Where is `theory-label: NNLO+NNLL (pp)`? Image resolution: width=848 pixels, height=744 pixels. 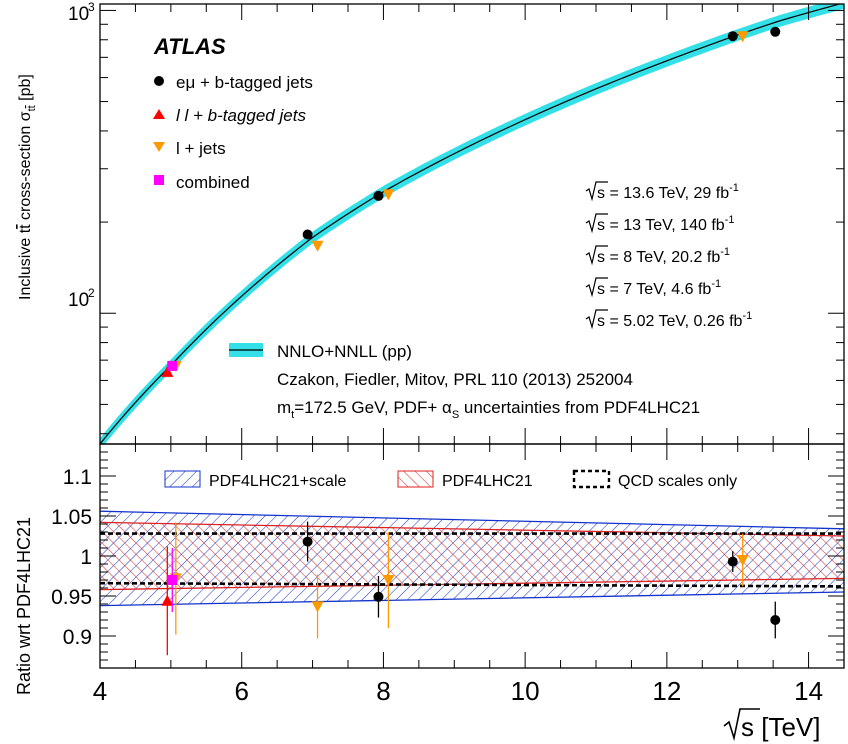
theory-label: NNLO+NNLL (pp) is located at coordinates (344, 351).